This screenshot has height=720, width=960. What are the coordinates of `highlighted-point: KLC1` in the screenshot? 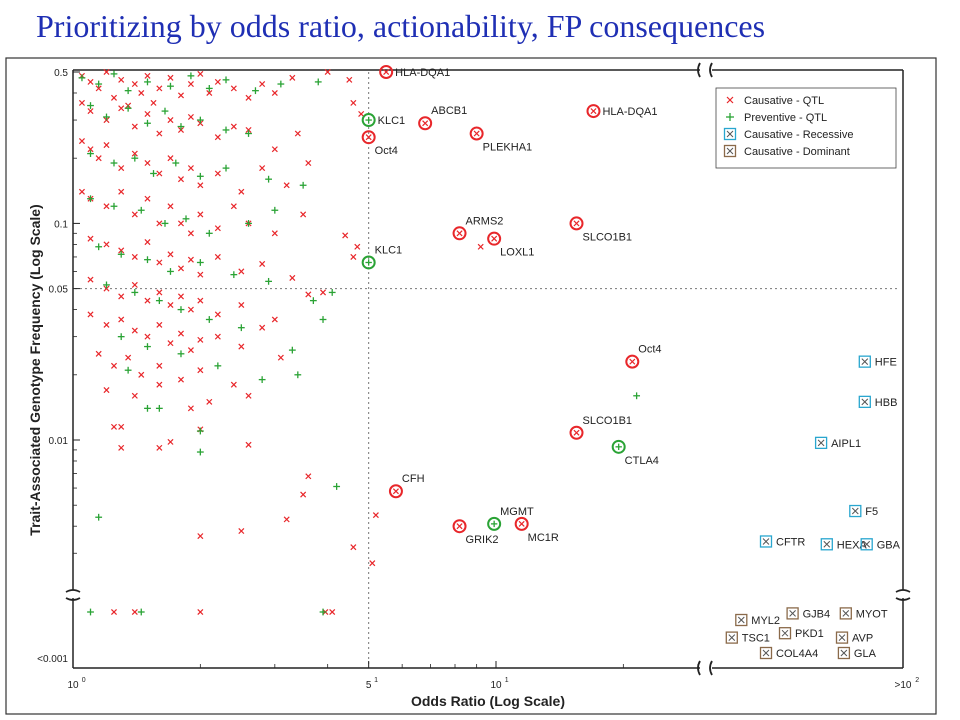 It's located at (381, 257).